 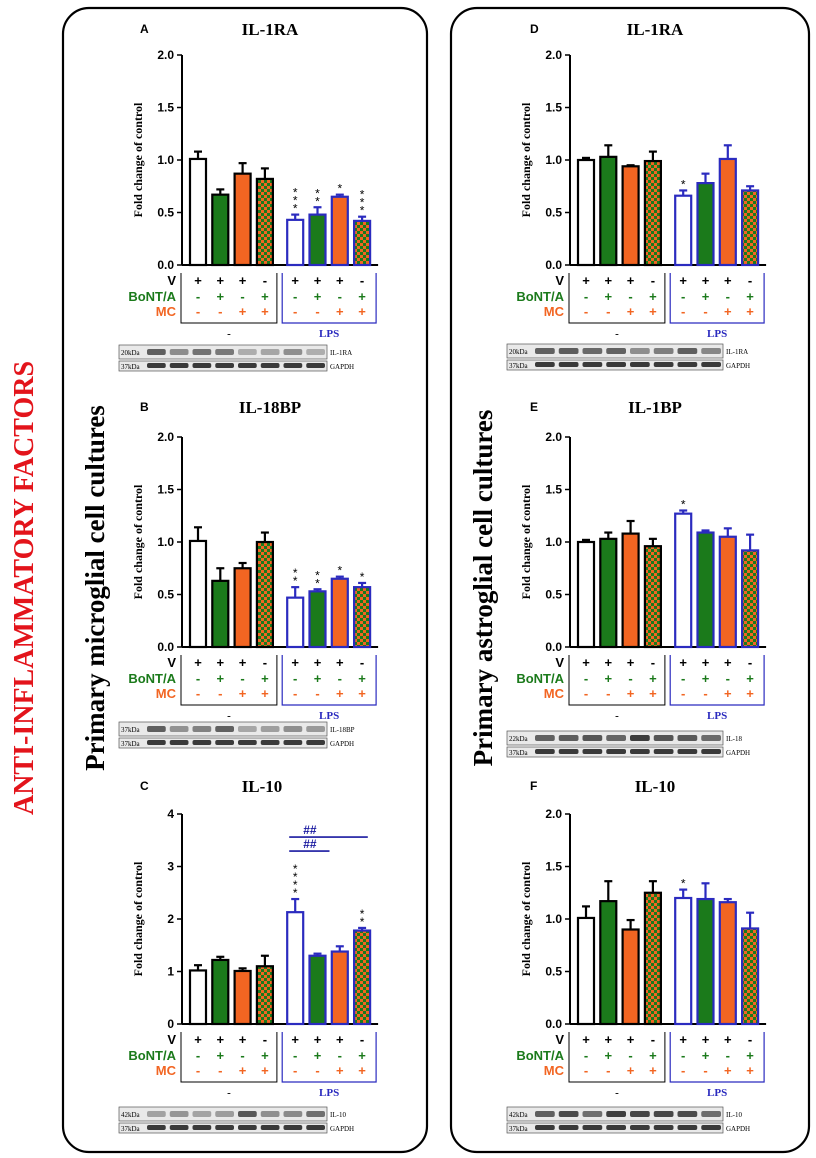 I want to click on group-label-lps: LPS, so click(x=329, y=1093).